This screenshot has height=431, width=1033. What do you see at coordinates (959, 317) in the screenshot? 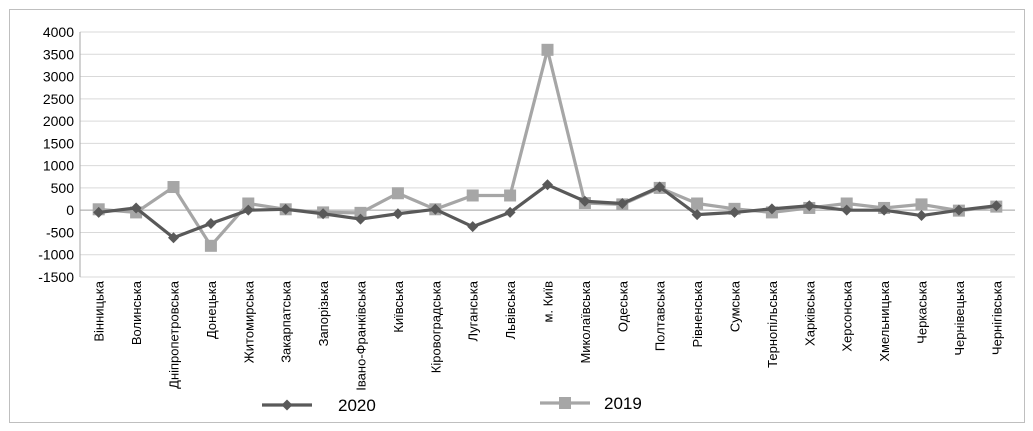
I see `x-tick-label: Чернівецька` at bounding box center [959, 317].